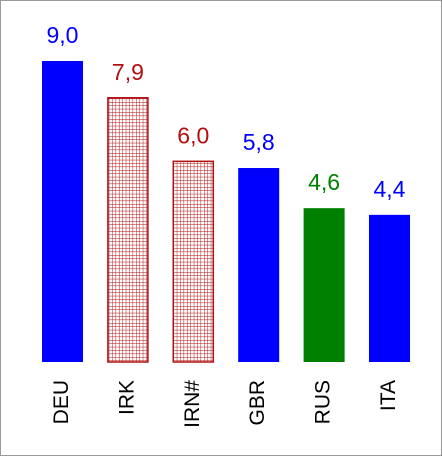  What do you see at coordinates (388, 395) in the screenshot?
I see `category-label: ITA` at bounding box center [388, 395].